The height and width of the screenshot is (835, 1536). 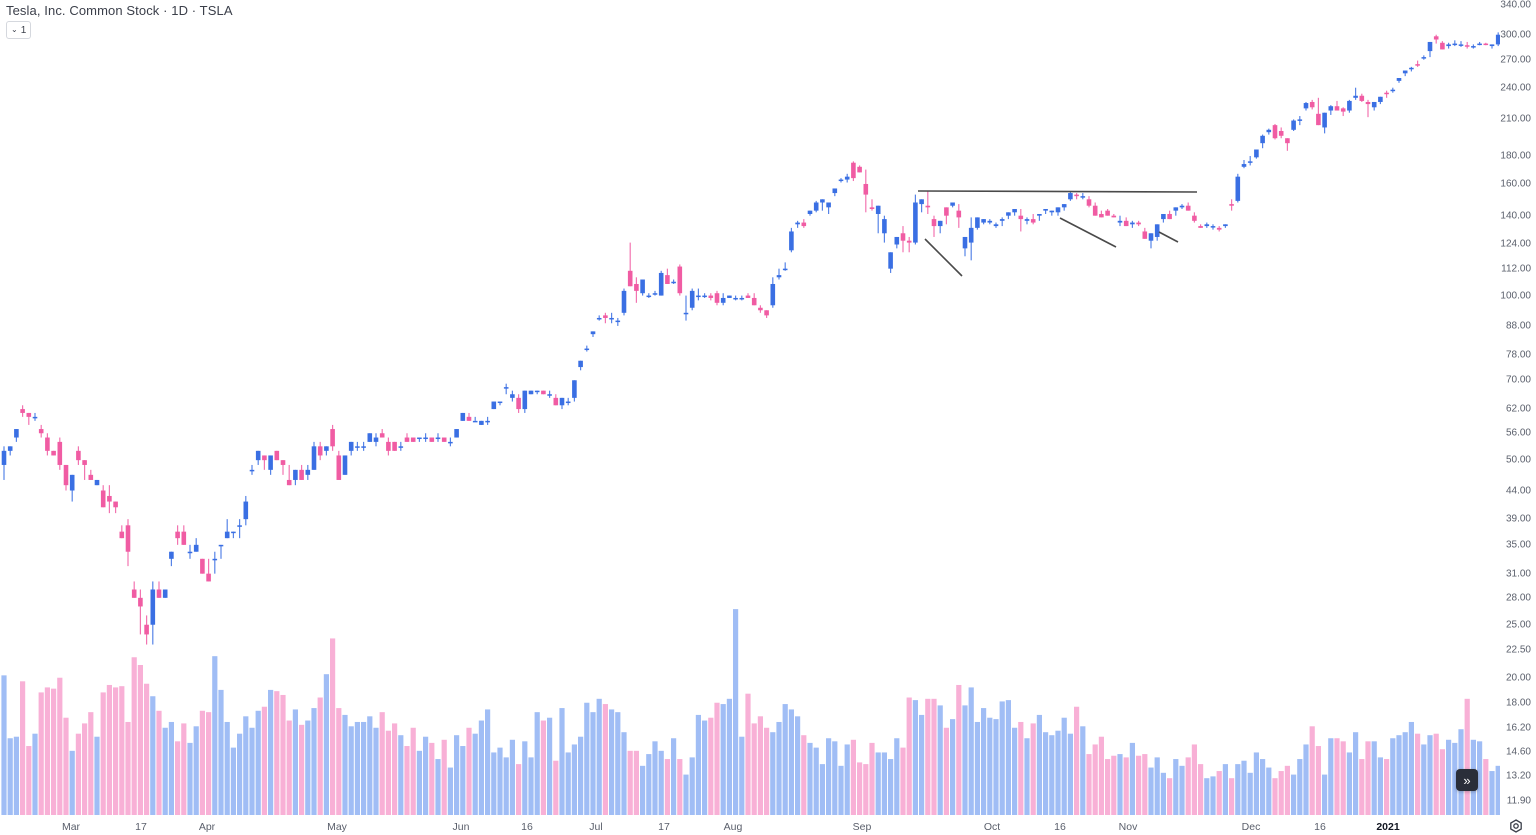 I want to click on price-tick-label: 88.00, so click(x=1518, y=326).